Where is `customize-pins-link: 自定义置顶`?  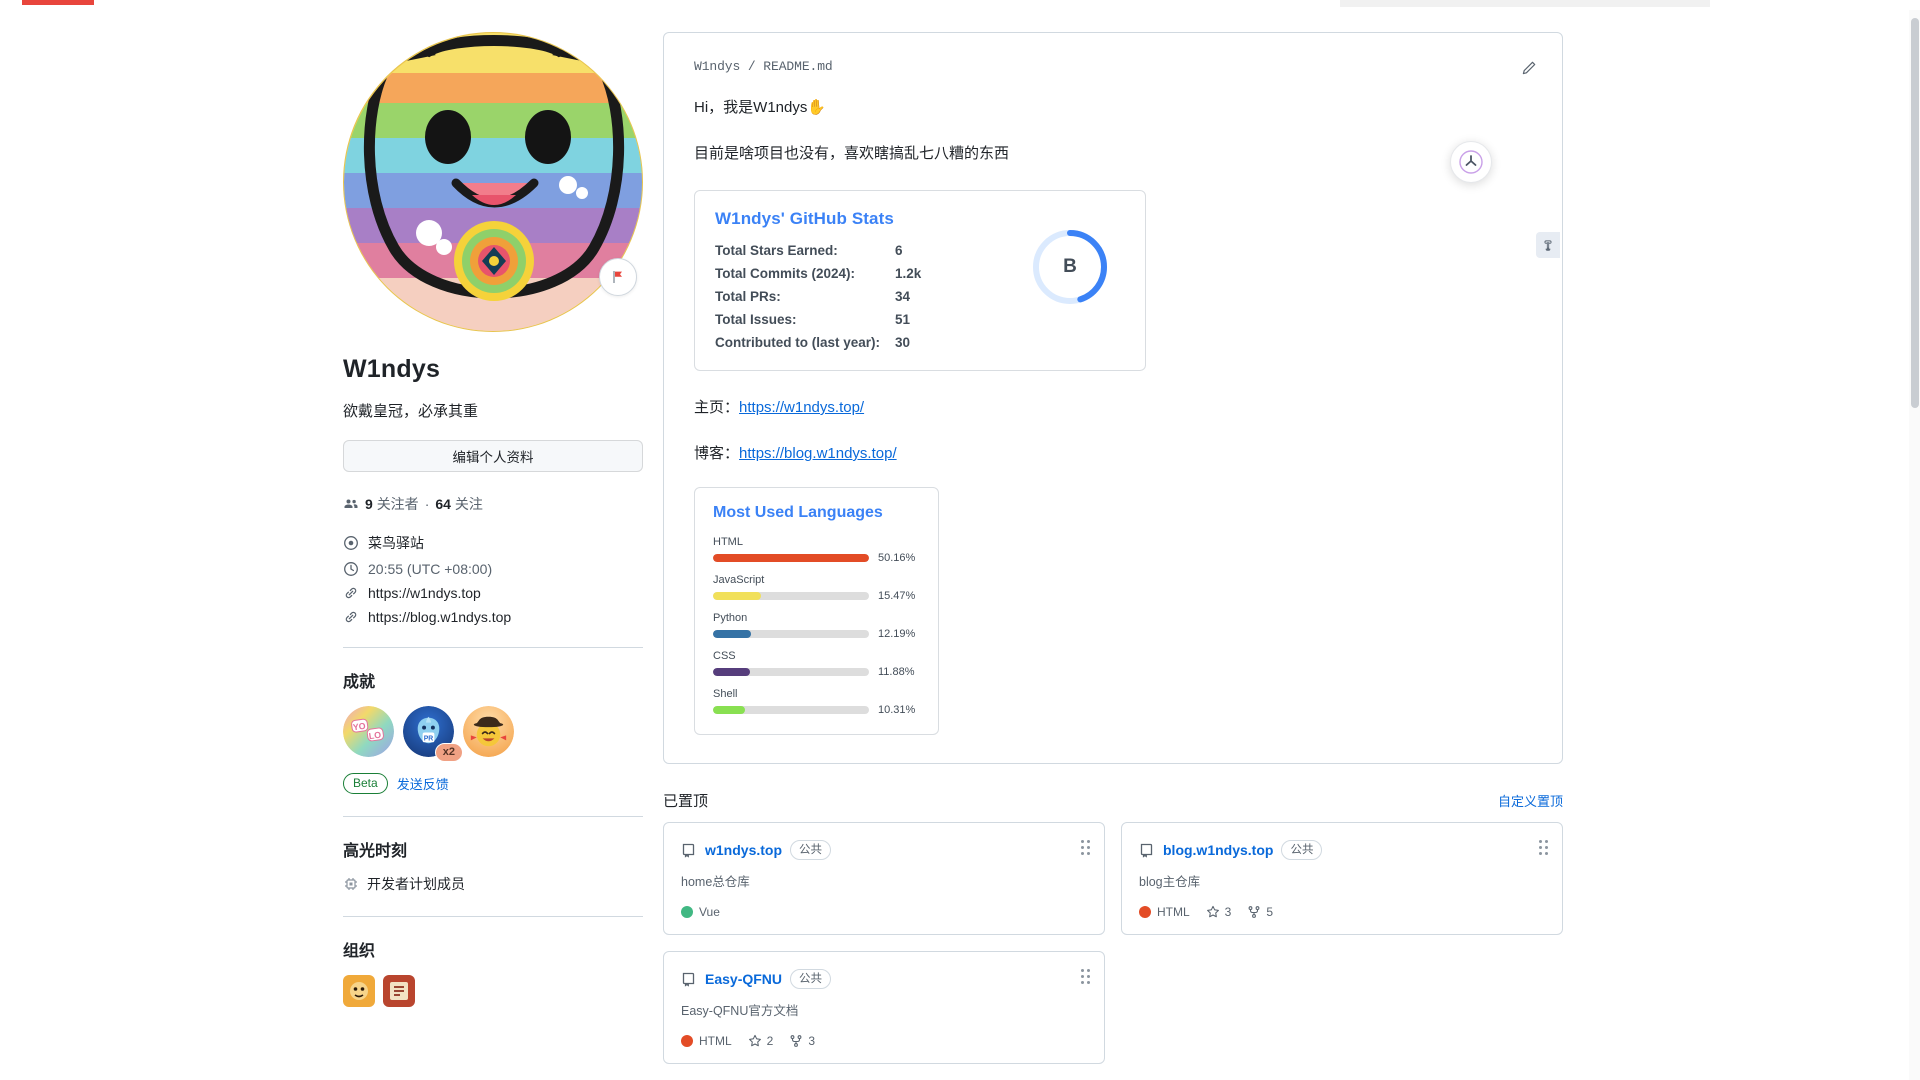 customize-pins-link: 自定义置顶 is located at coordinates (1530, 801).